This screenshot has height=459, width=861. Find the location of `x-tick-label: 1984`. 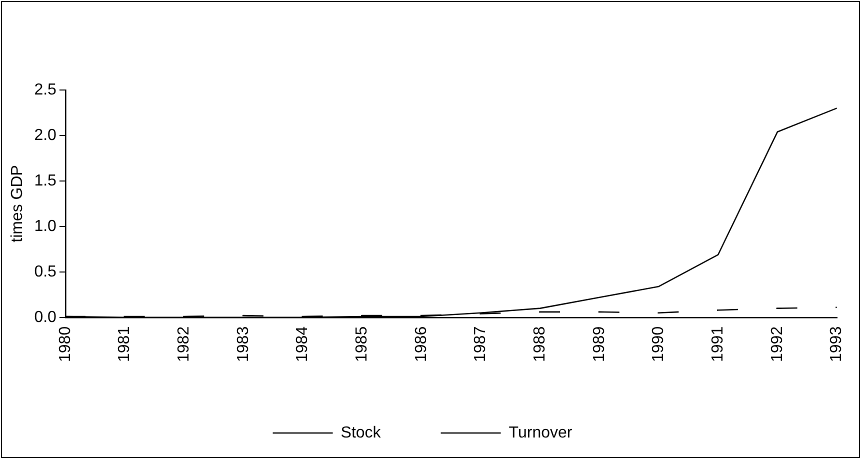

x-tick-label: 1984 is located at coordinates (303, 344).